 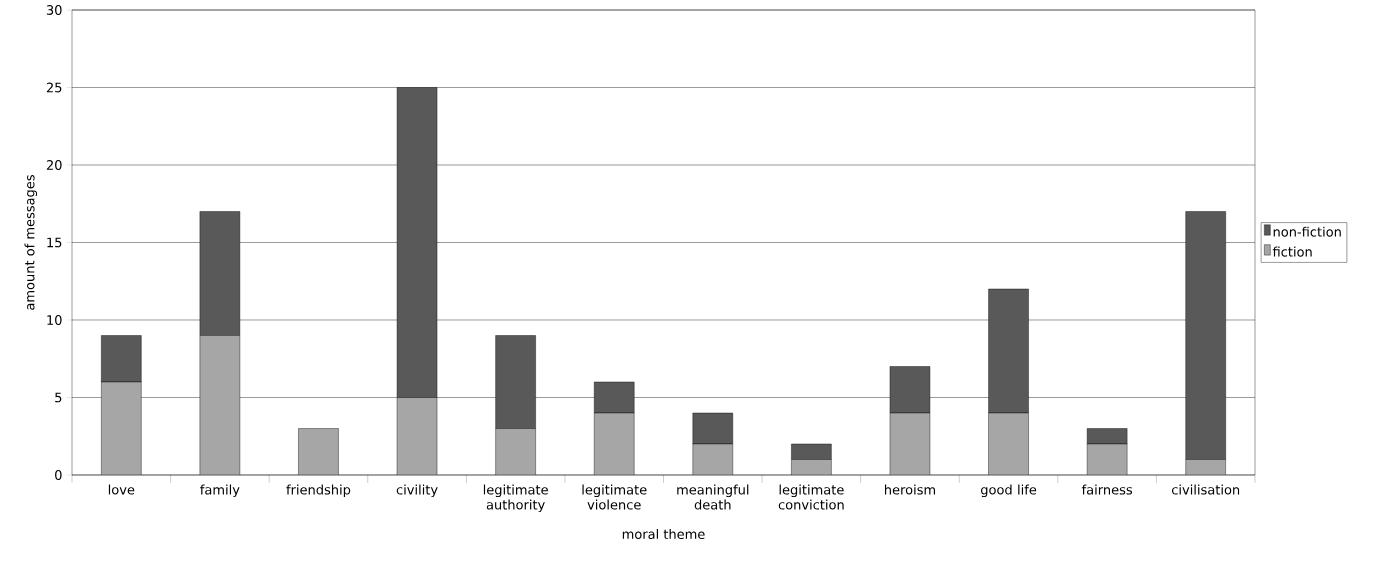 What do you see at coordinates (614, 497) in the screenshot?
I see `x-tick-label: legitimate violence` at bounding box center [614, 497].